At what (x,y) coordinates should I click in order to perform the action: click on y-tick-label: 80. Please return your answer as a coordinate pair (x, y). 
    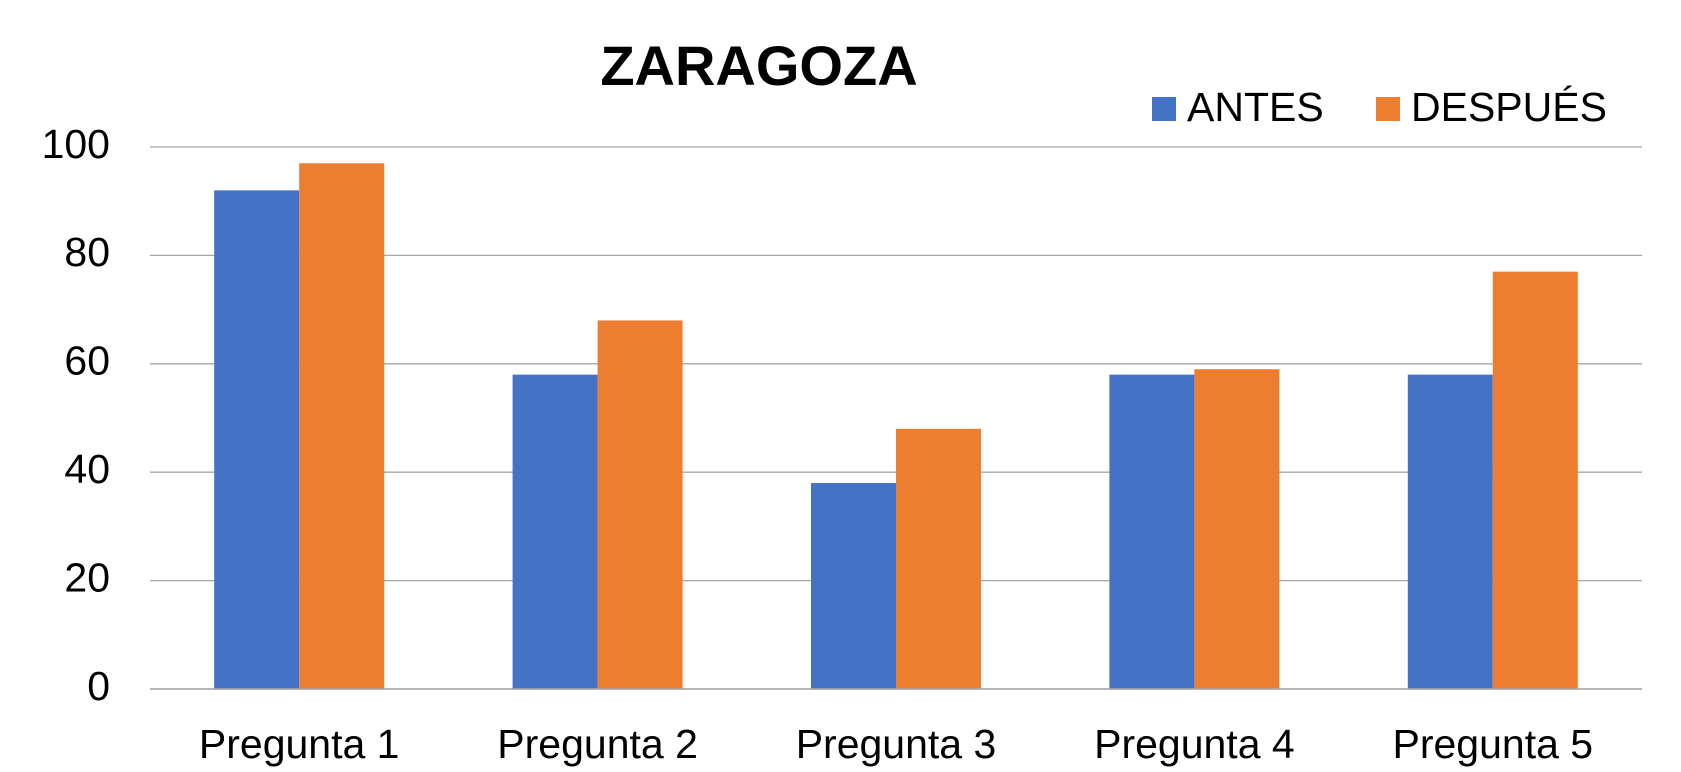
    Looking at the image, I should click on (87, 252).